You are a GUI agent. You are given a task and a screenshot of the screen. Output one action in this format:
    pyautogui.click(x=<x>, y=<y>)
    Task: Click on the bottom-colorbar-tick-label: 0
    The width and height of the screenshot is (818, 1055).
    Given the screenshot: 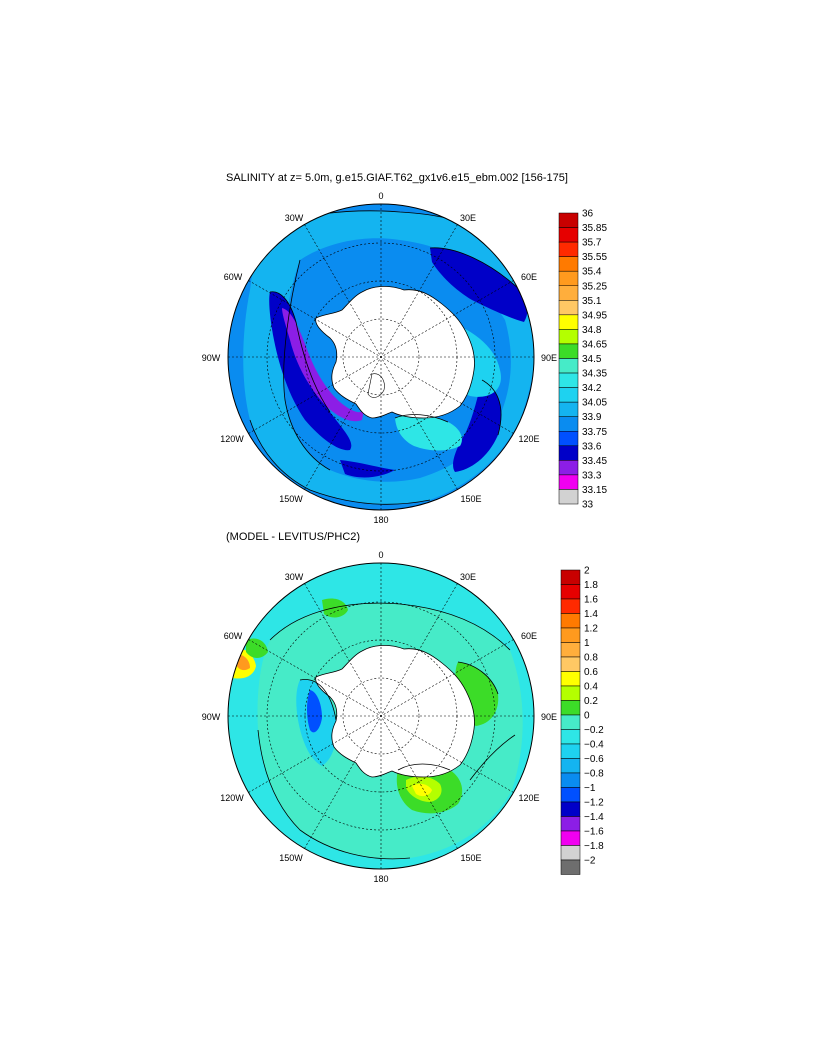 What is the action you would take?
    pyautogui.click(x=587, y=716)
    